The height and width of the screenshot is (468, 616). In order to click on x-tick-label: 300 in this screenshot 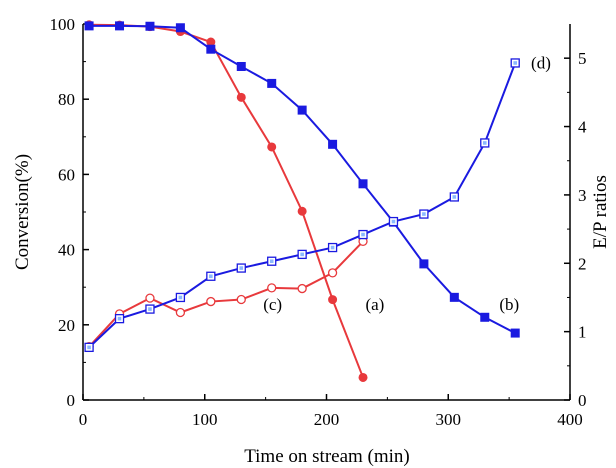, I will do `click(449, 419)`.